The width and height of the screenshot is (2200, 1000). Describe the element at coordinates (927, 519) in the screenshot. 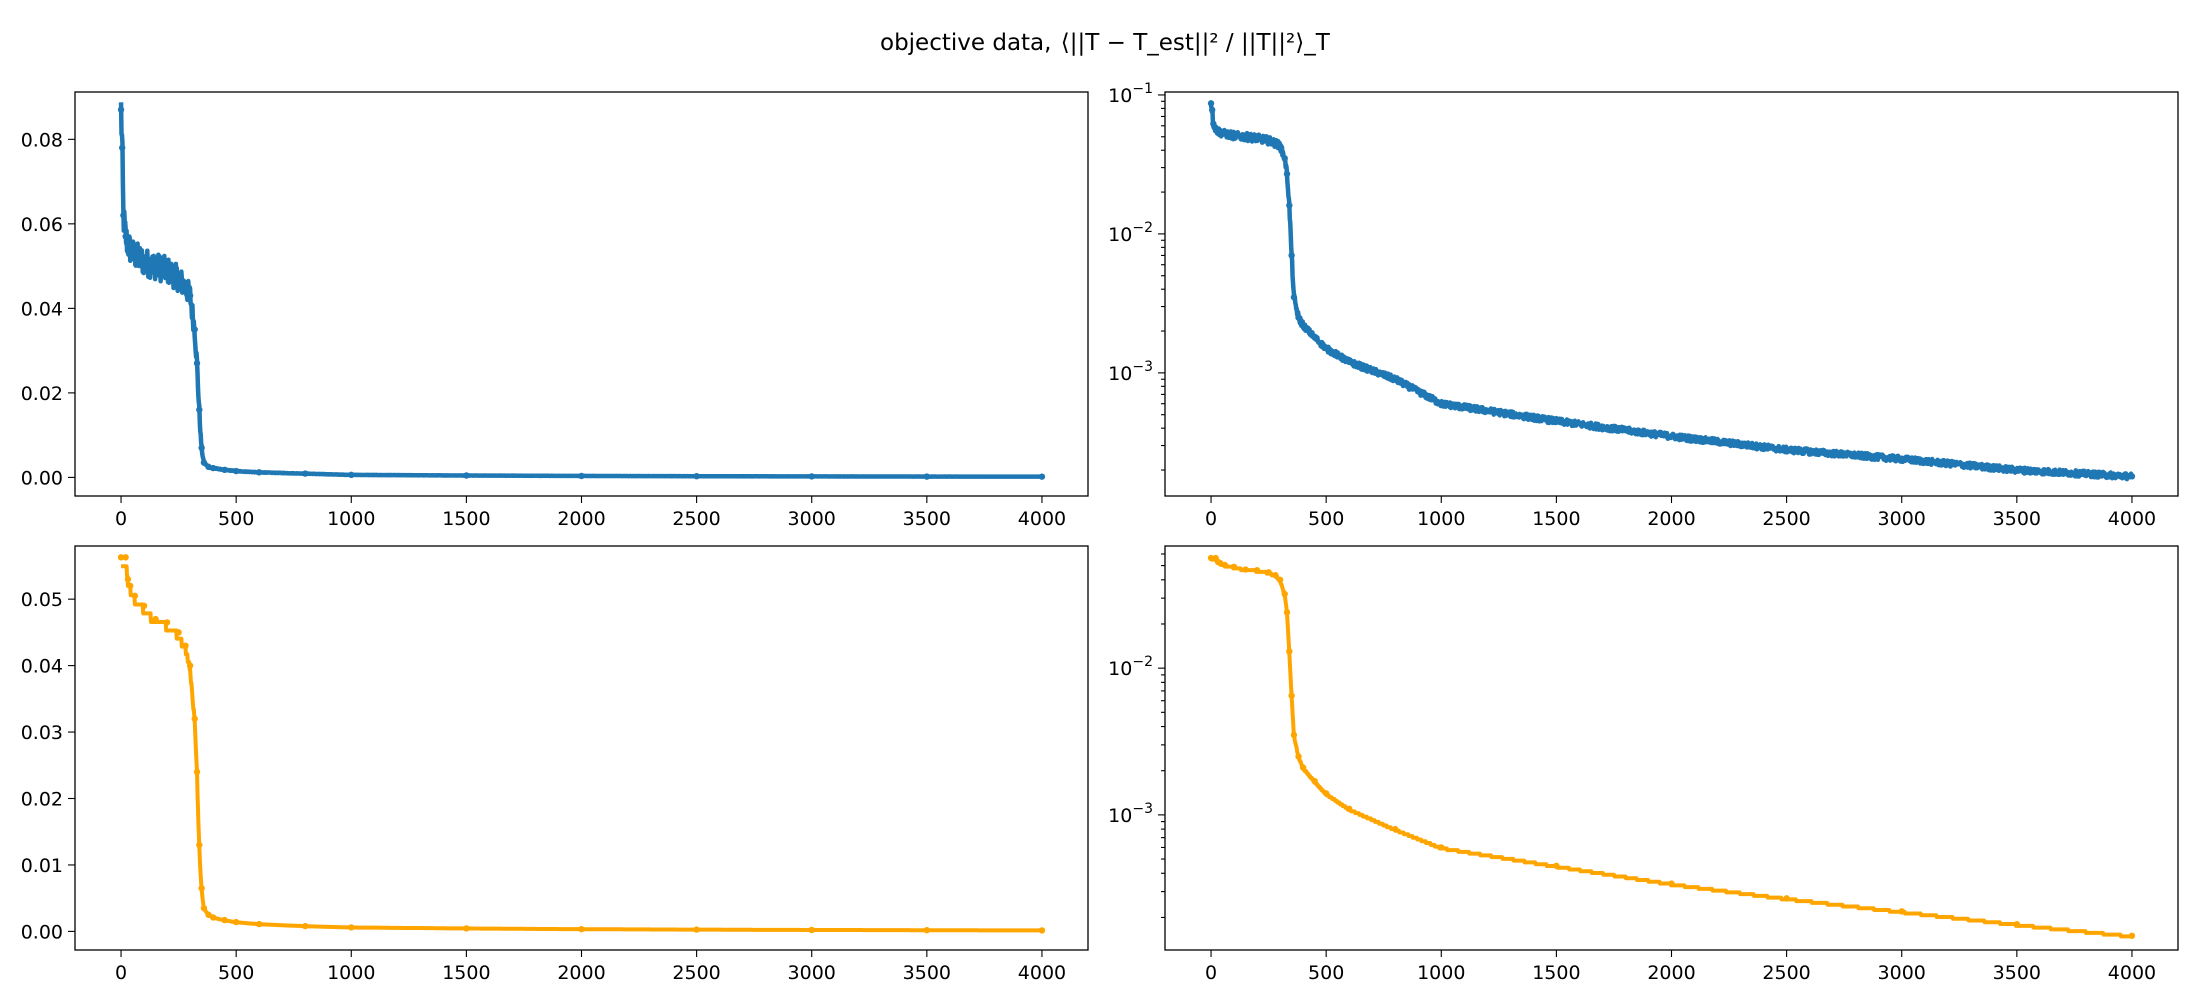

I see `x-tick-label: 3500` at that location.